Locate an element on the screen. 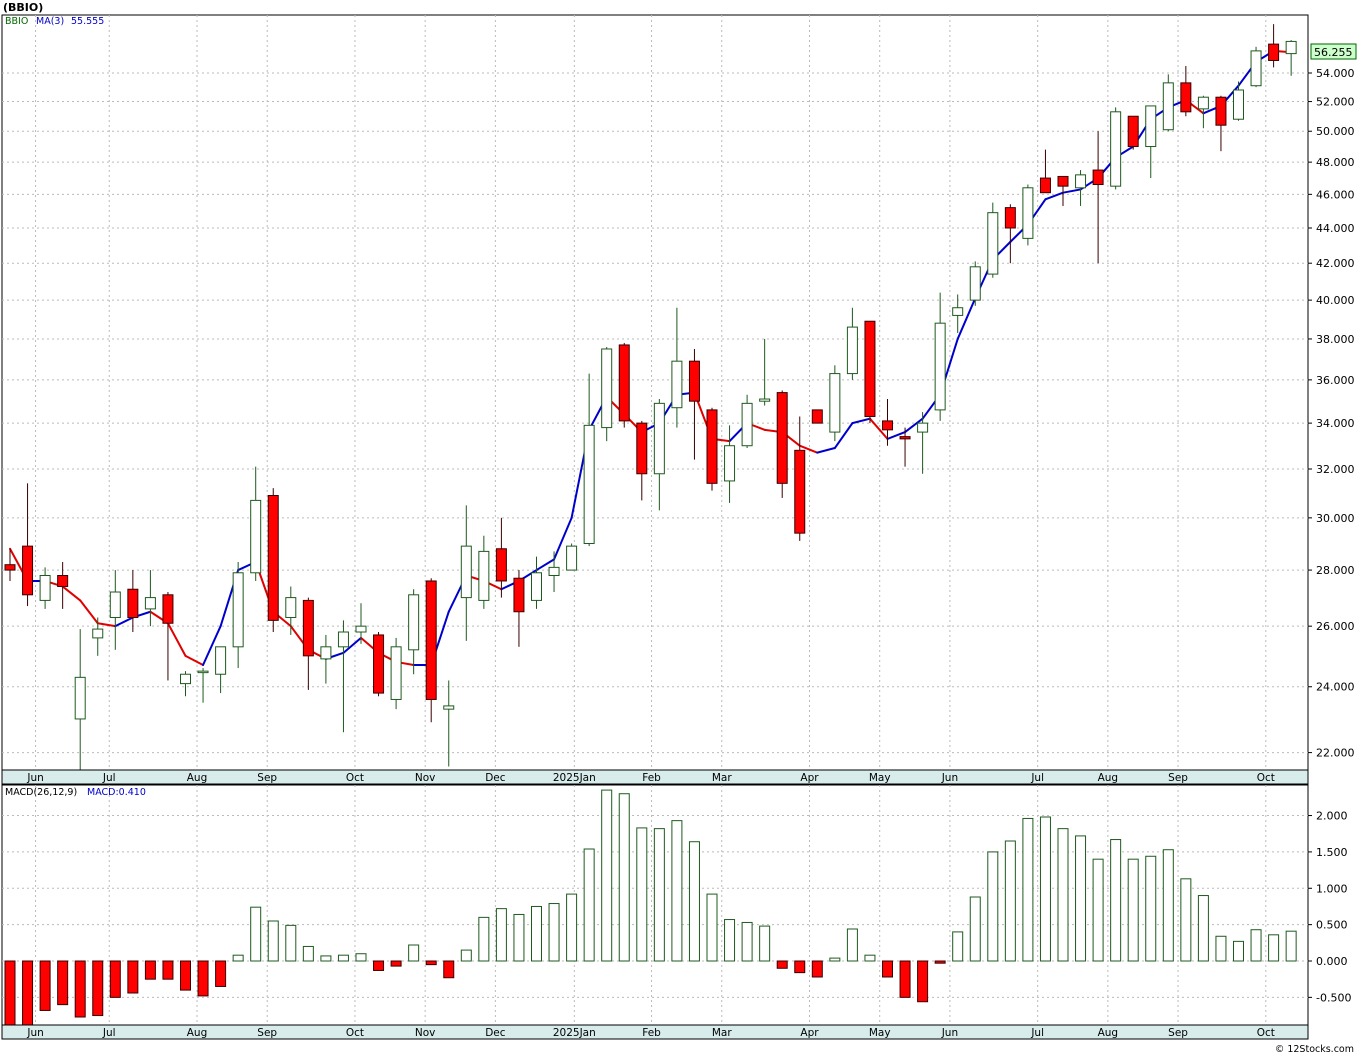  price-month-label: Sep is located at coordinates (267, 778).